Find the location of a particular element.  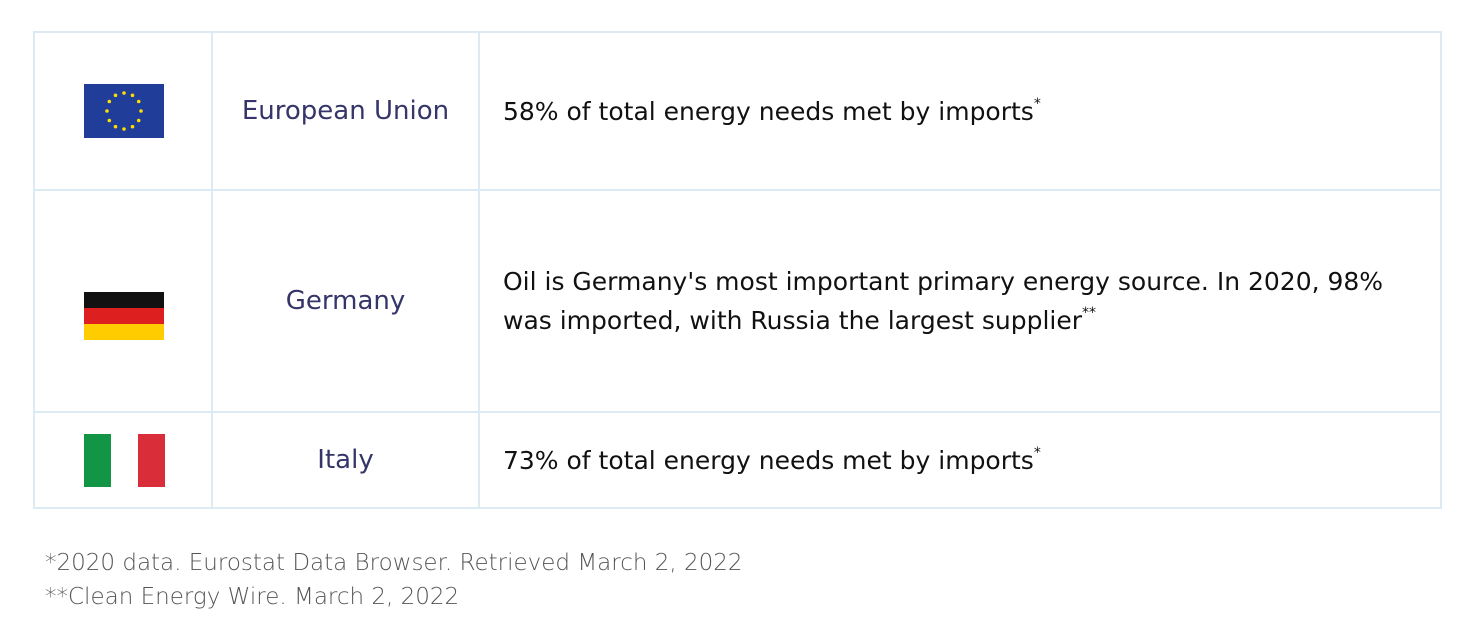

germany-flag is located at coordinates (124, 316).